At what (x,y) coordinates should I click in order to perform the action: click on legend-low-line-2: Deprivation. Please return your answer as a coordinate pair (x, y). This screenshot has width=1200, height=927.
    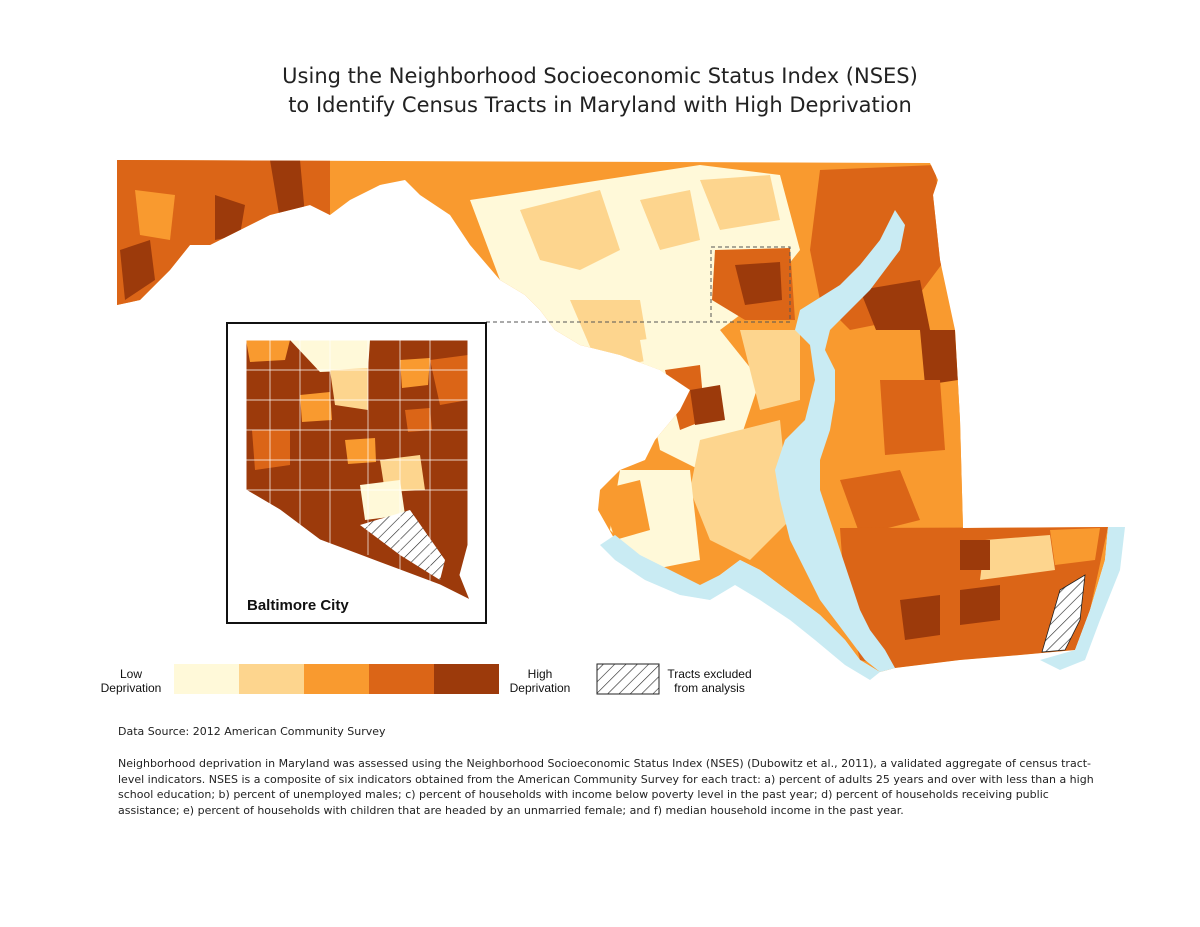
    Looking at the image, I should click on (131, 688).